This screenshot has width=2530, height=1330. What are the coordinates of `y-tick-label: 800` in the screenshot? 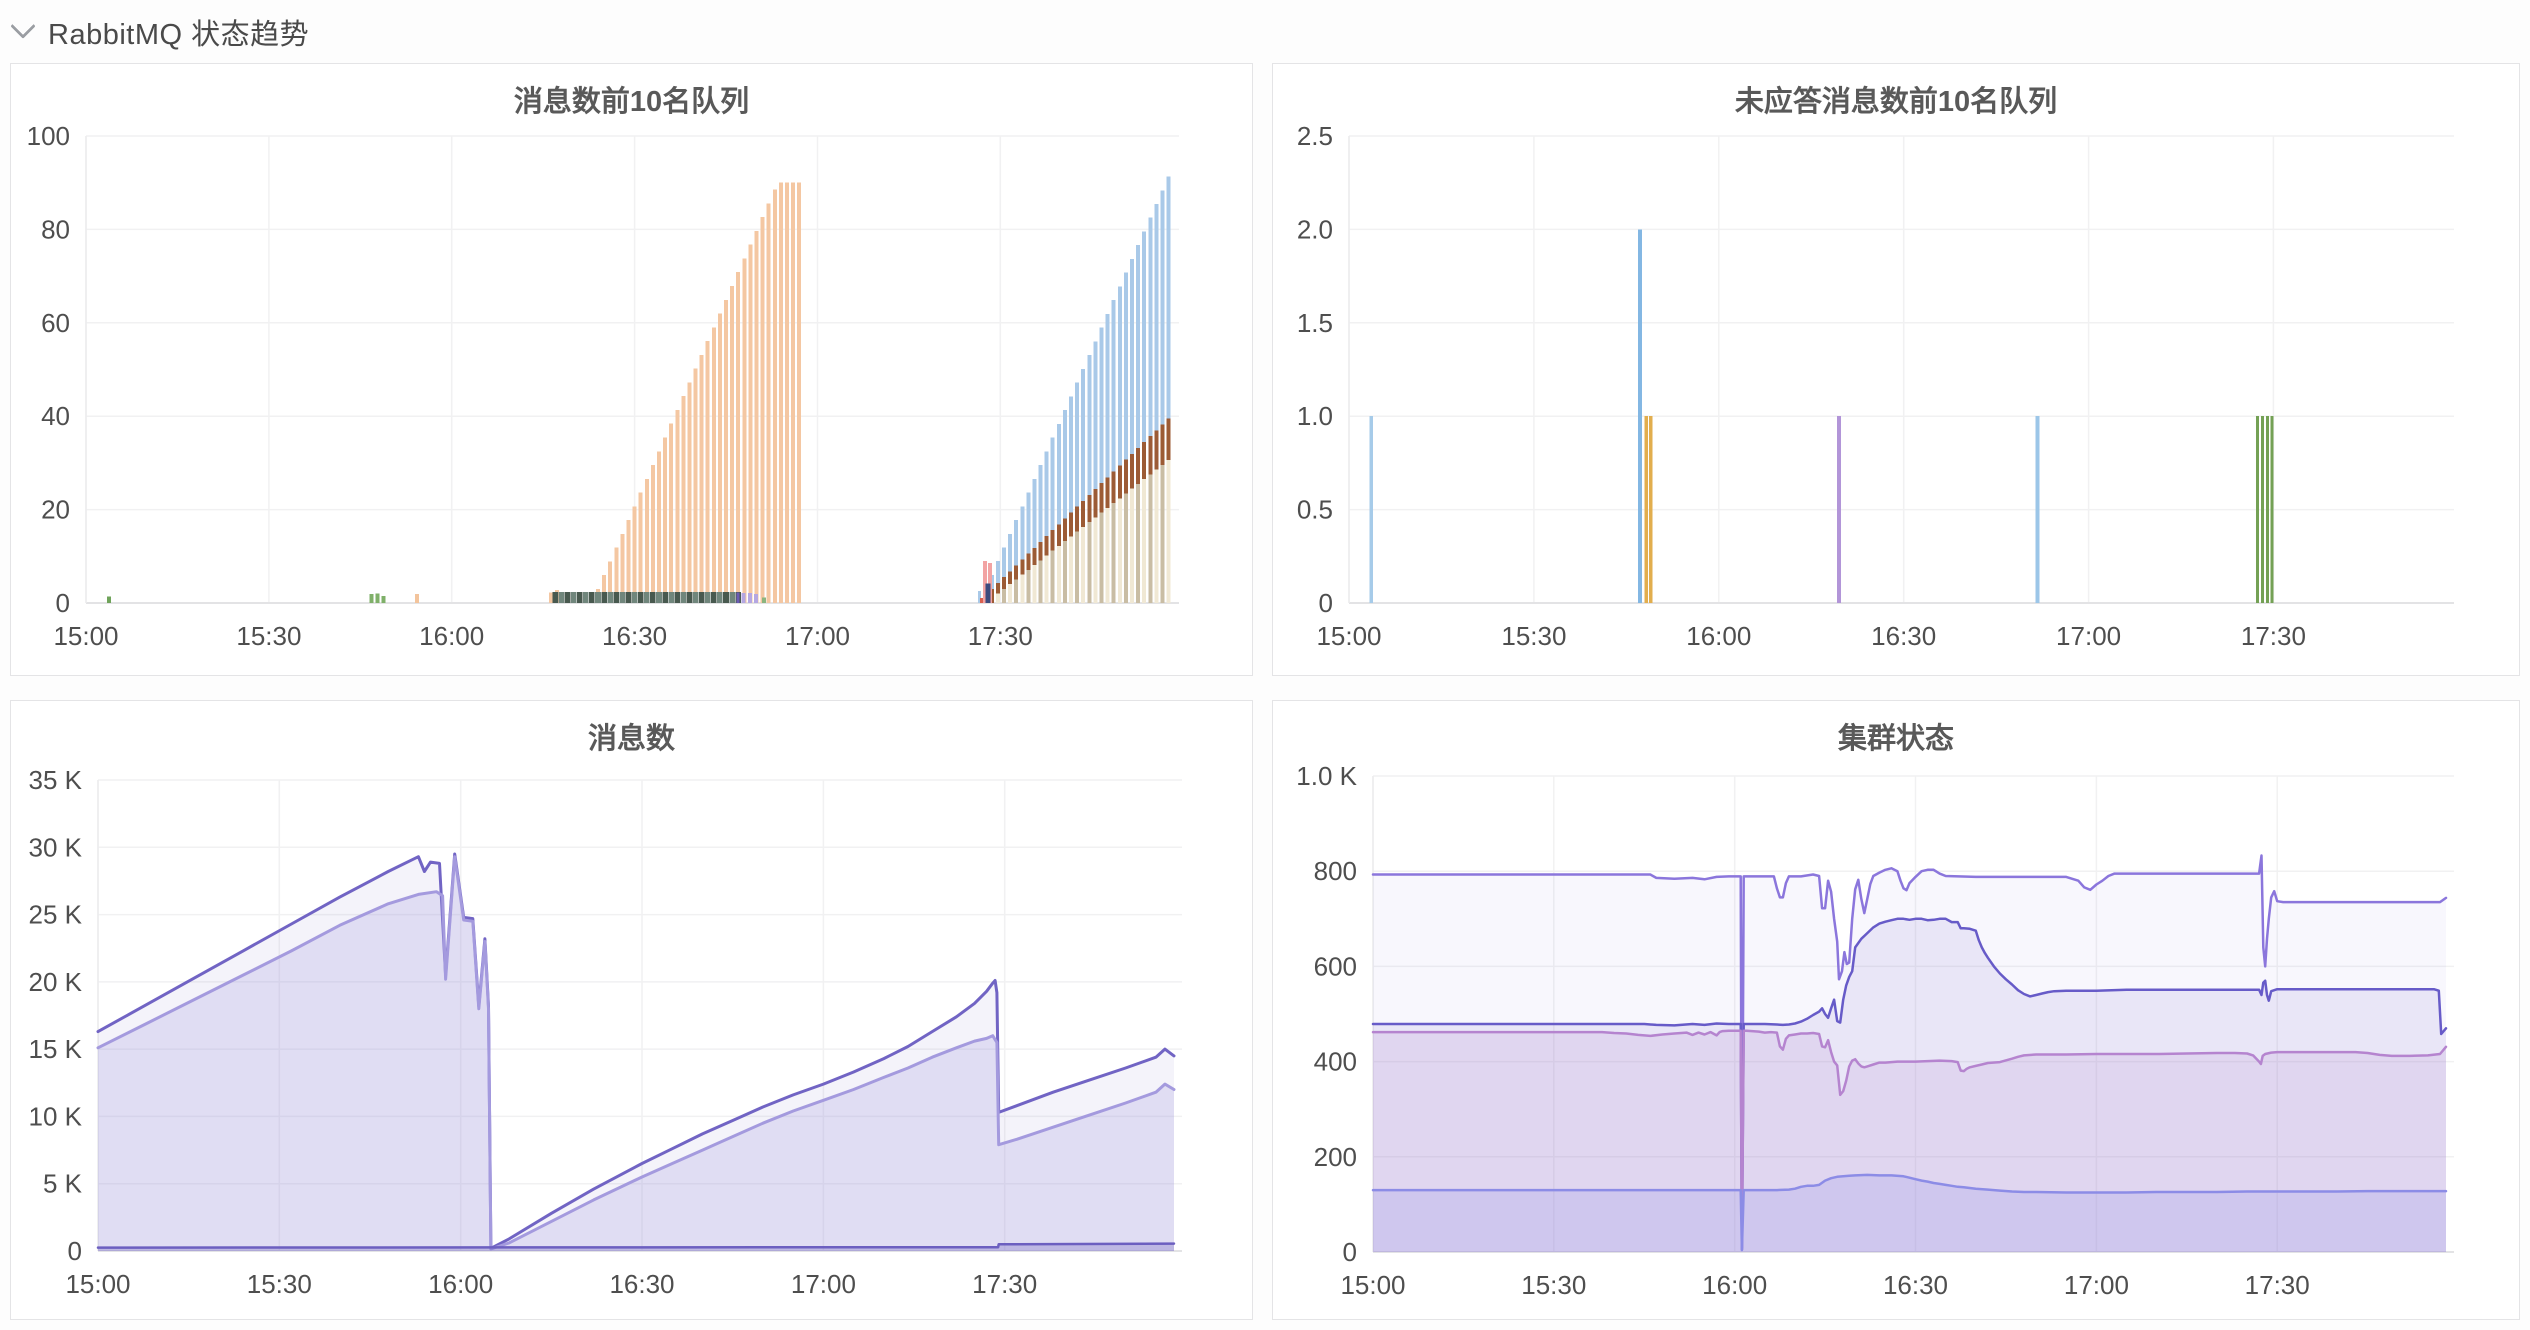 It's located at (1335, 871).